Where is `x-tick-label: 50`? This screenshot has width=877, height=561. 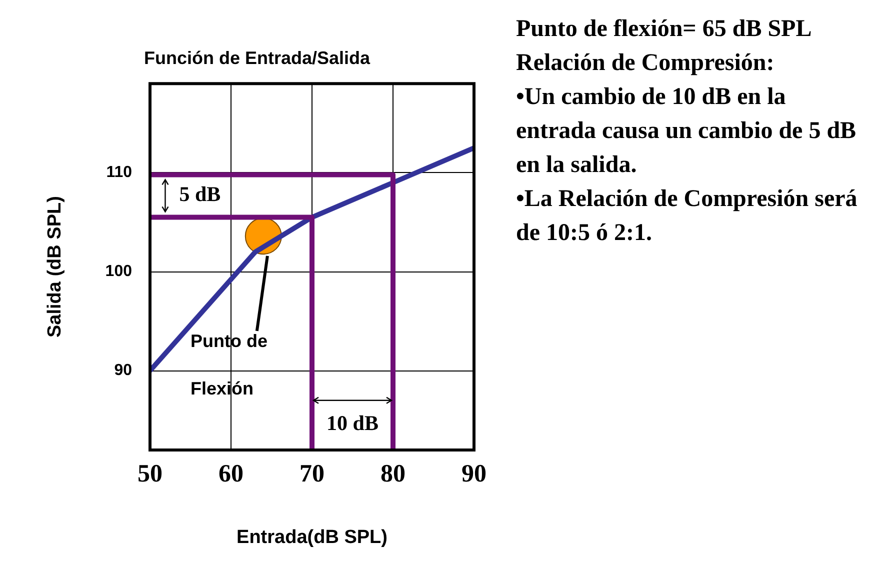 x-tick-label: 50 is located at coordinates (150, 474).